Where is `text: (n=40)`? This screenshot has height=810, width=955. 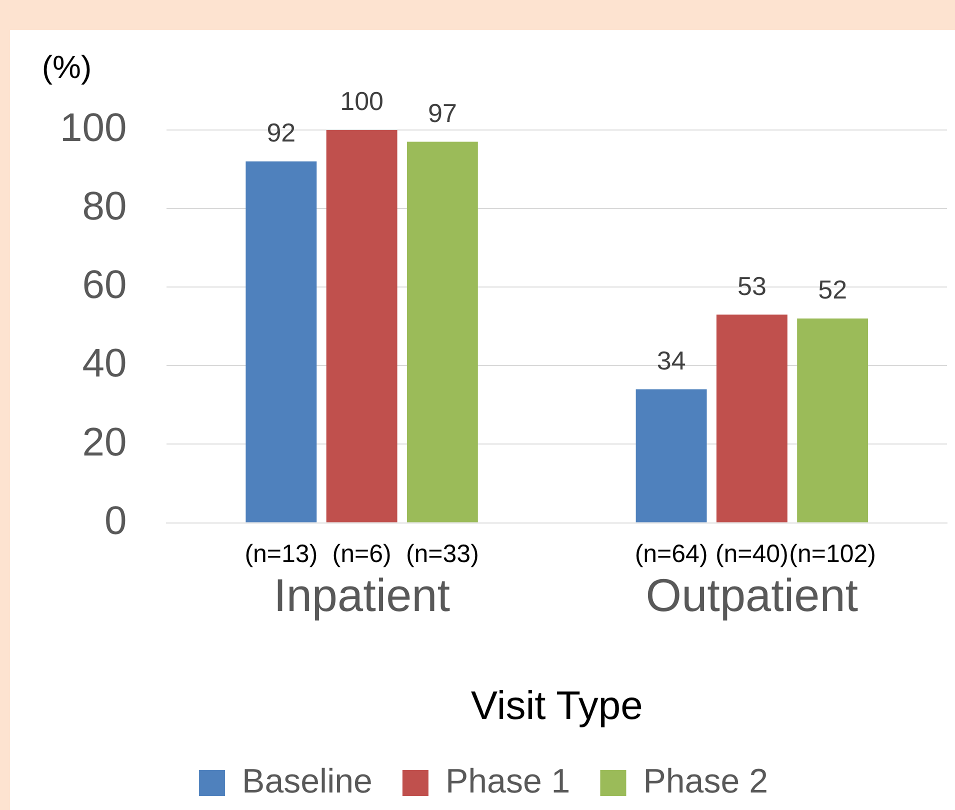 text: (n=40) is located at coordinates (751, 554).